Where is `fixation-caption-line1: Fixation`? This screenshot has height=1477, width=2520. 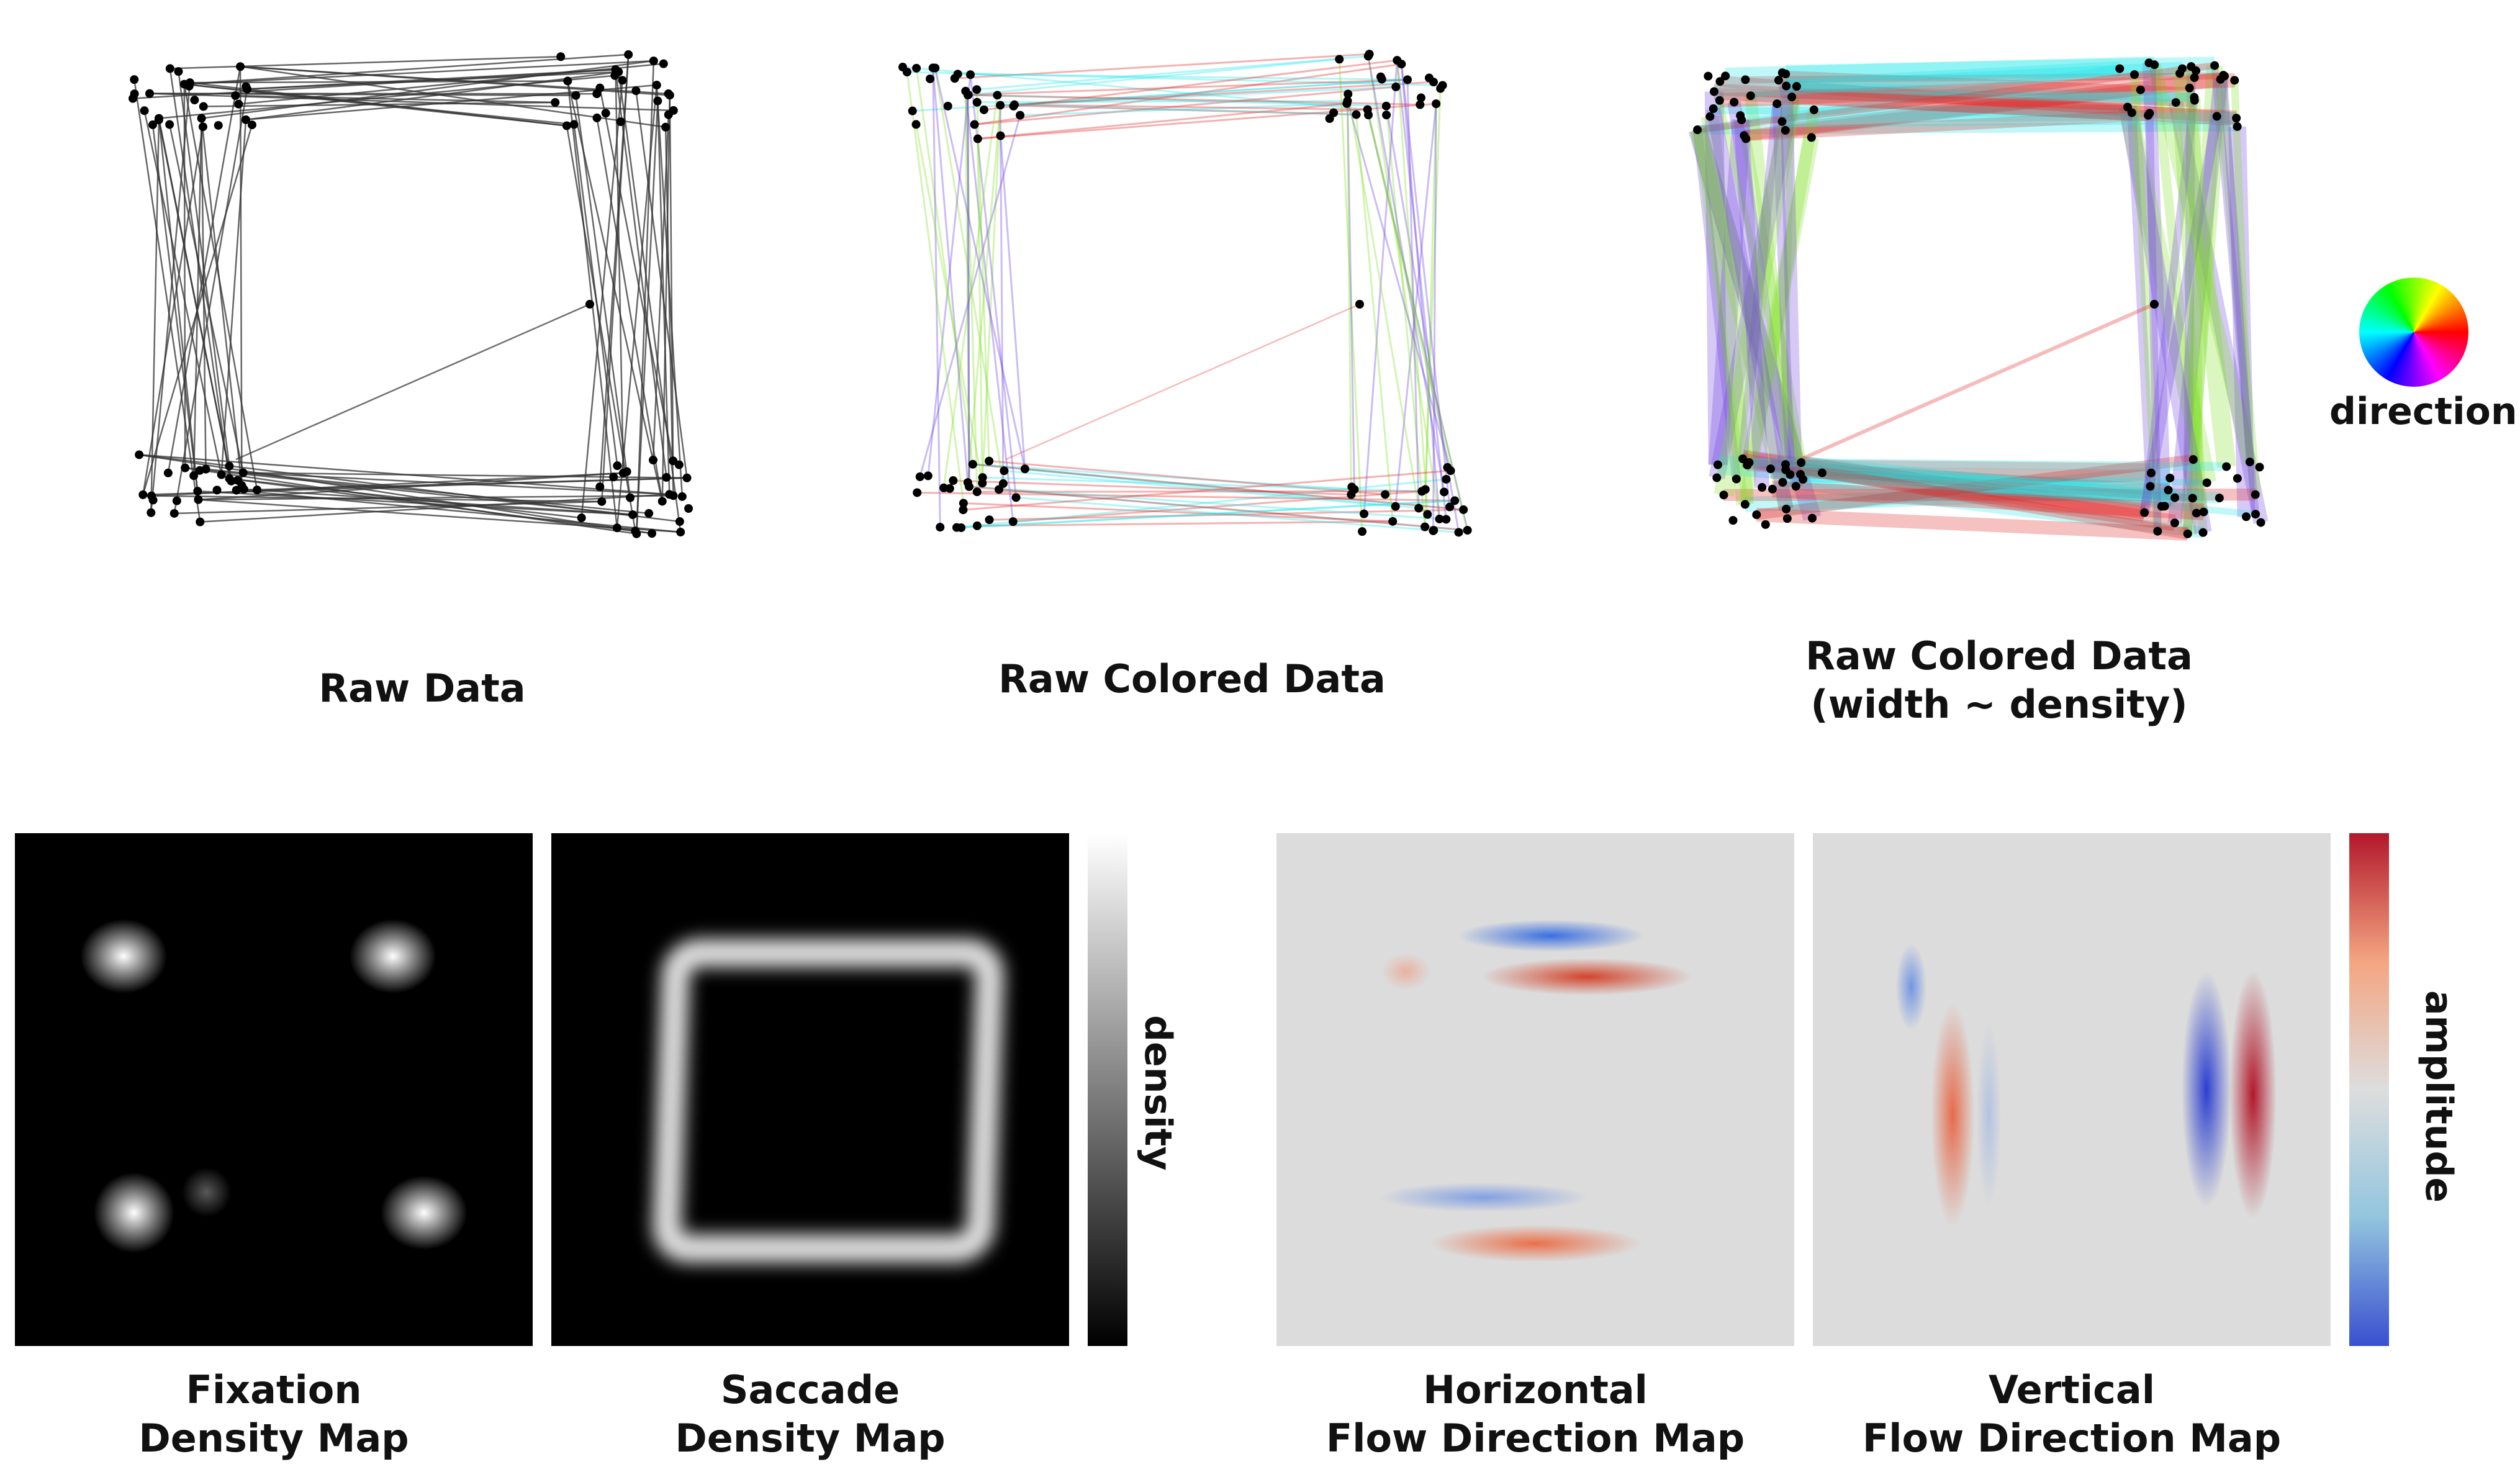 fixation-caption-line1: Fixation is located at coordinates (274, 1390).